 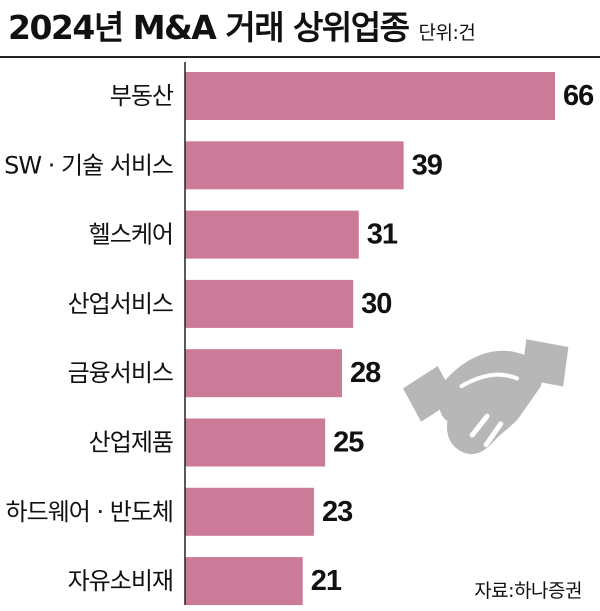 What do you see at coordinates (486, 397) in the screenshot?
I see `handshake-icon` at bounding box center [486, 397].